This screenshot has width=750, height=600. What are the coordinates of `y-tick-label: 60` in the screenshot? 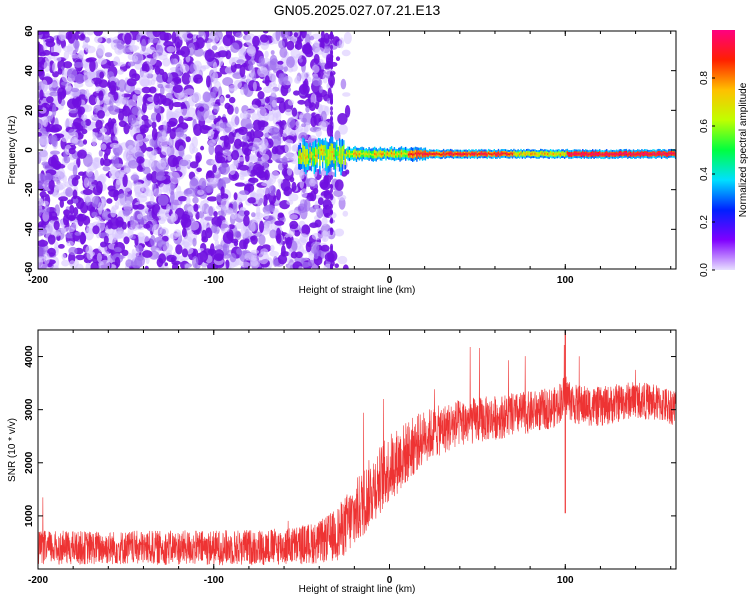 It's located at (29, 31).